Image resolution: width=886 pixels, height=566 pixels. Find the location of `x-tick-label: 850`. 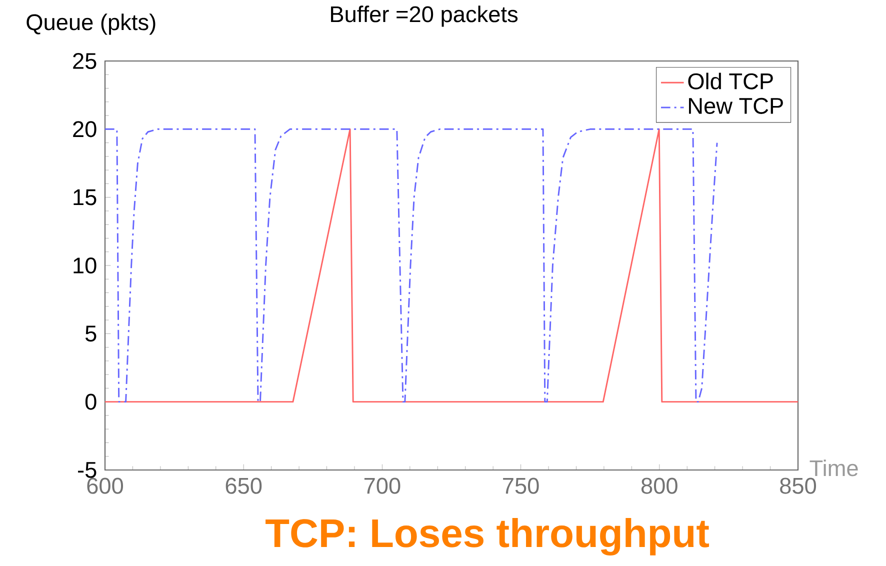

x-tick-label: 850 is located at coordinates (798, 486).